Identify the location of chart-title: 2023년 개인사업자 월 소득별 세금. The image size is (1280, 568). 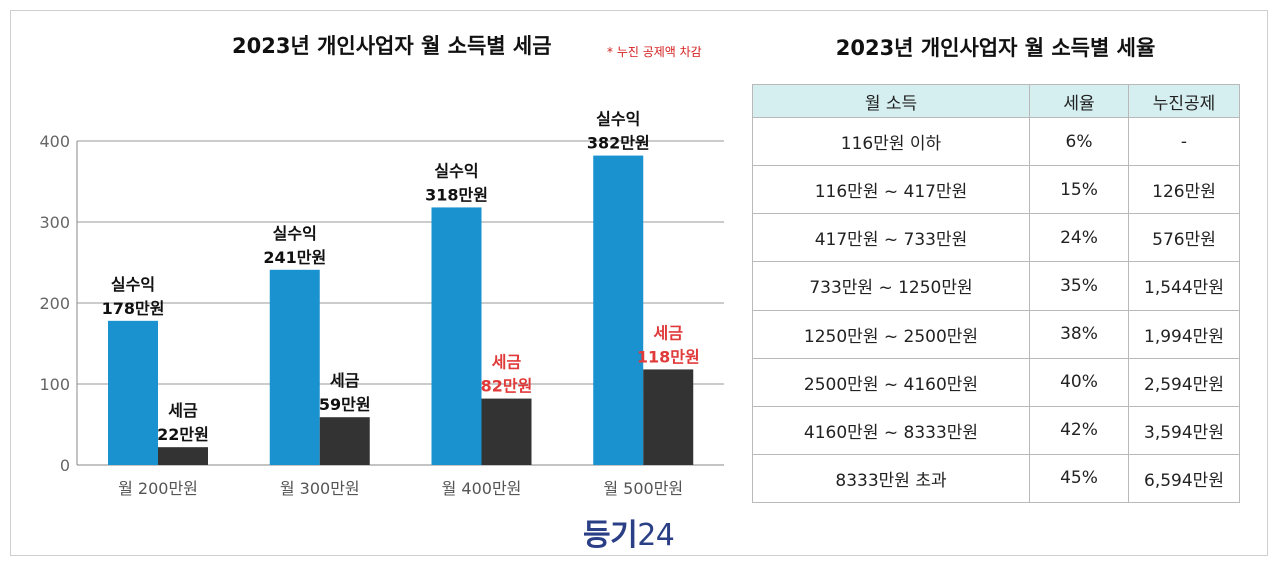
(392, 46).